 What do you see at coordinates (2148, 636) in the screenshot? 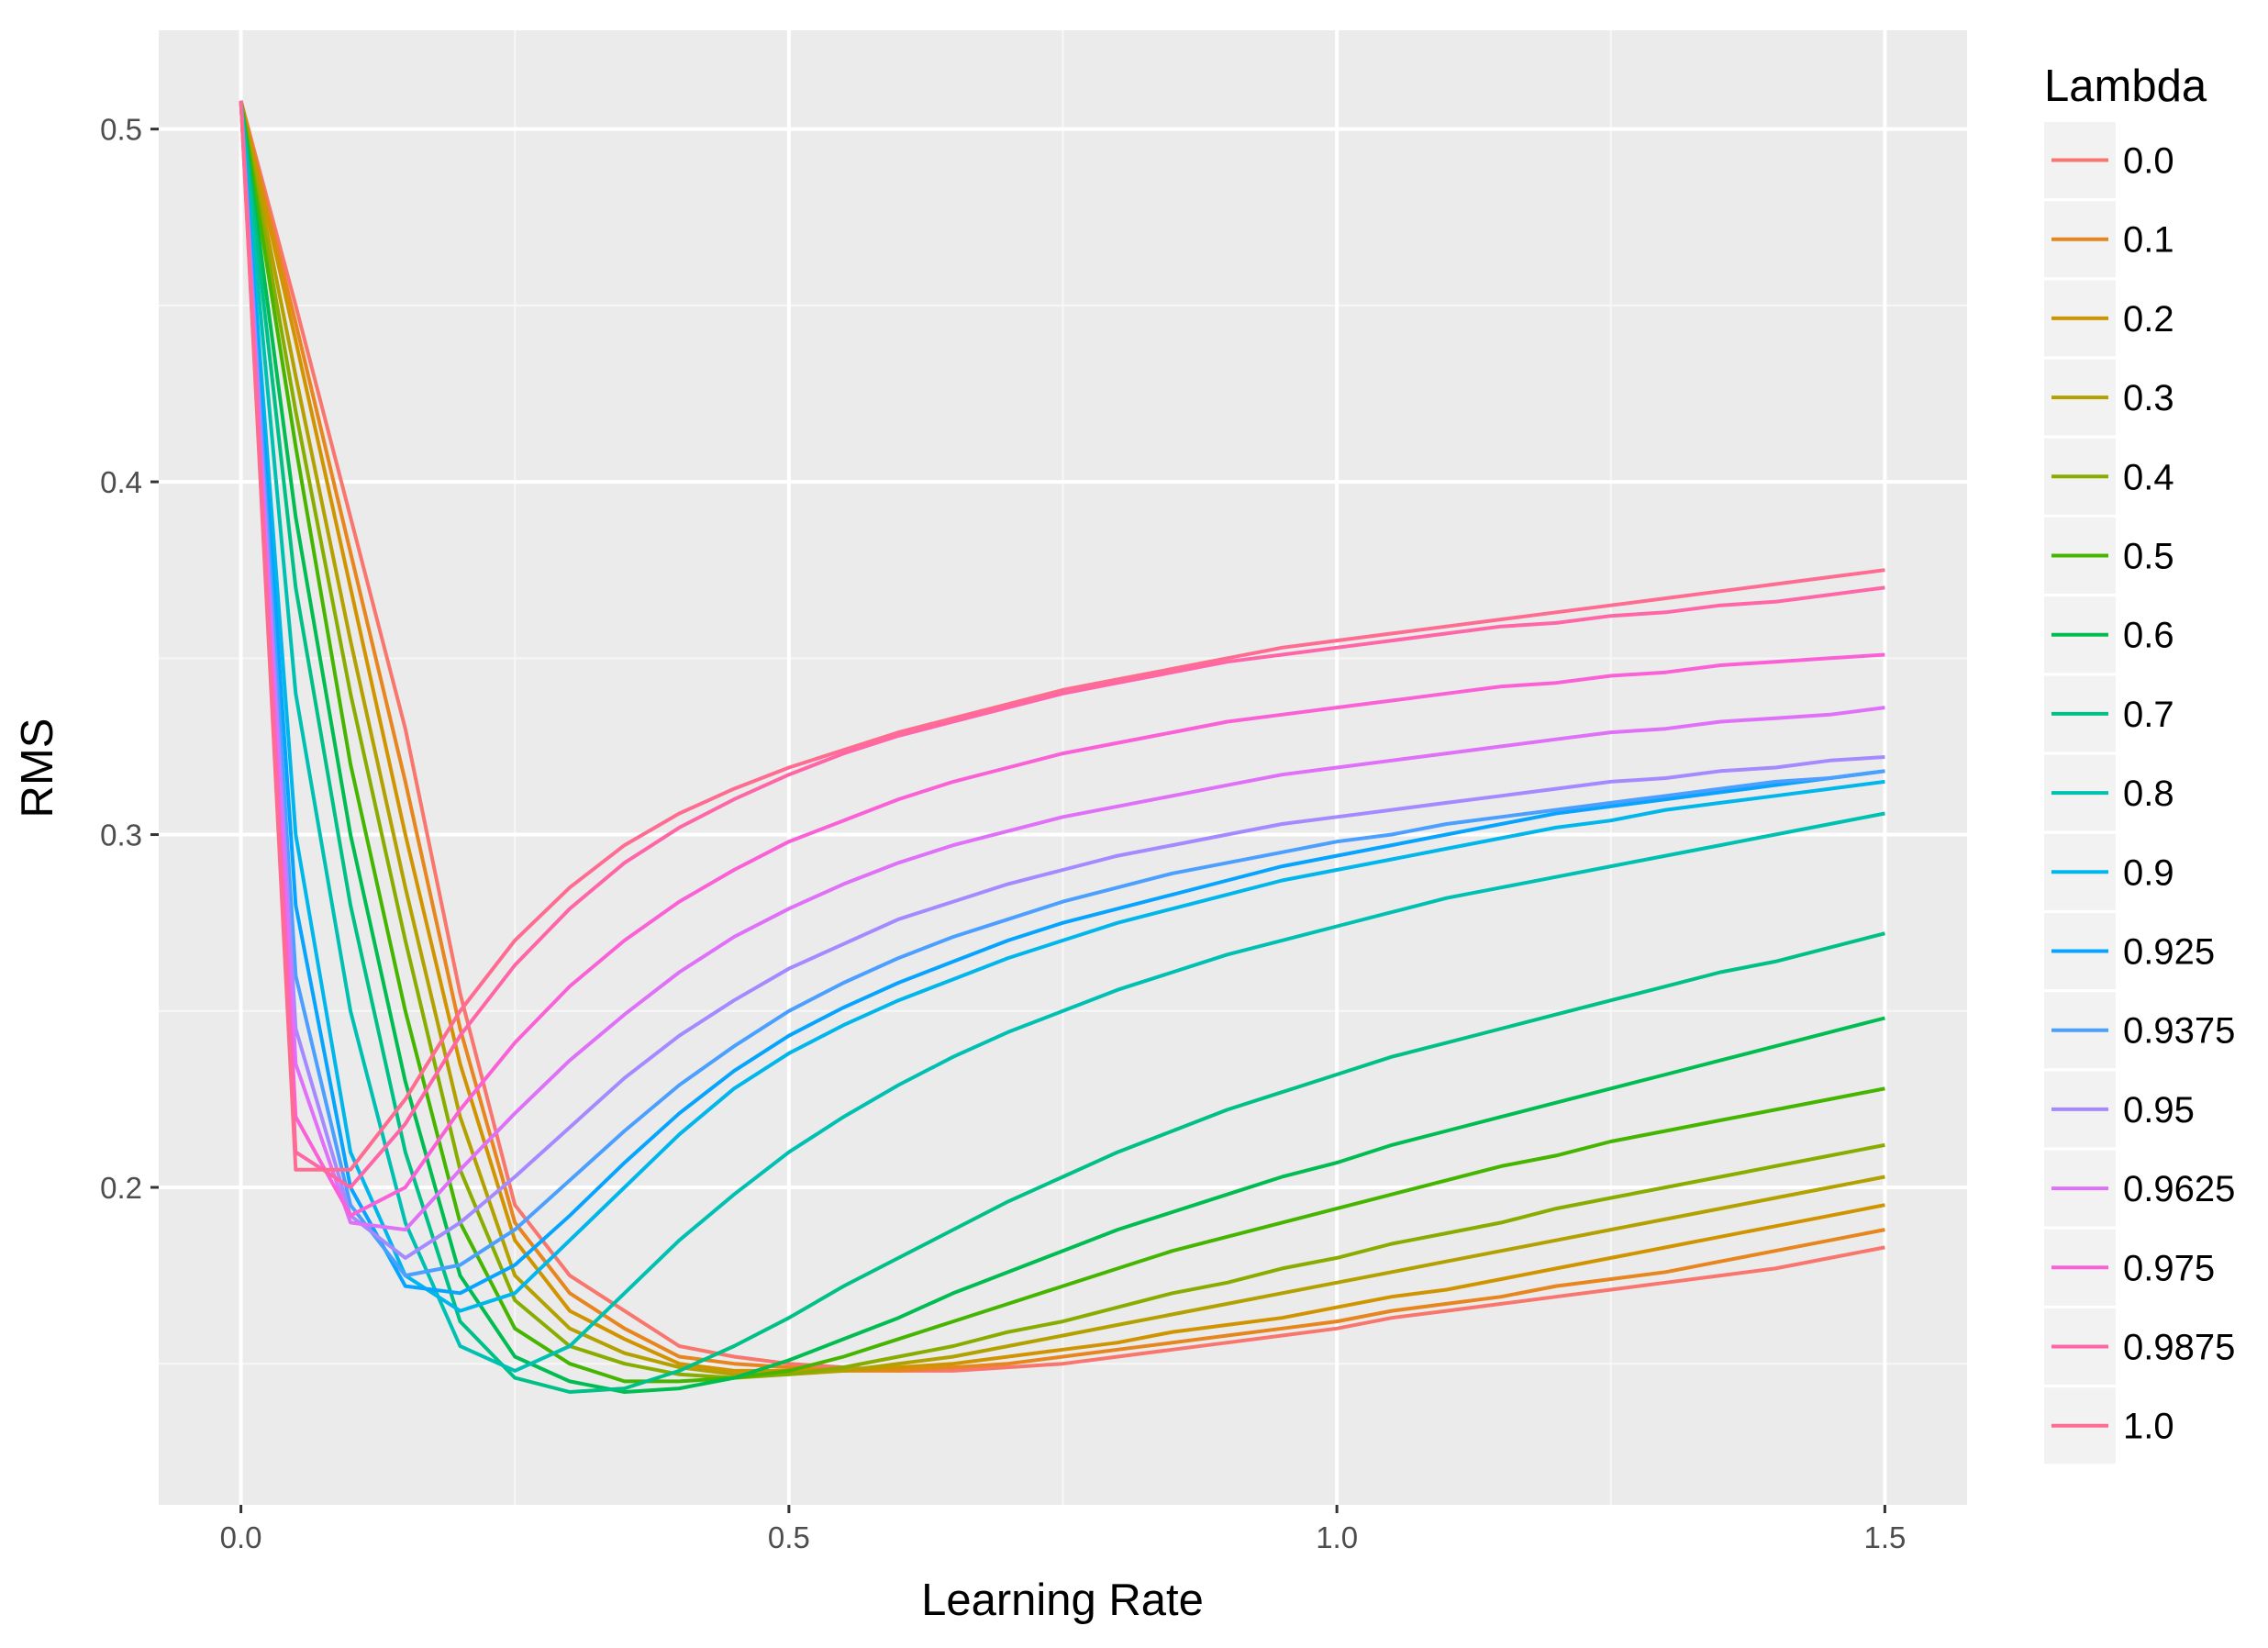
I see `legend-label: 0.6` at bounding box center [2148, 636].